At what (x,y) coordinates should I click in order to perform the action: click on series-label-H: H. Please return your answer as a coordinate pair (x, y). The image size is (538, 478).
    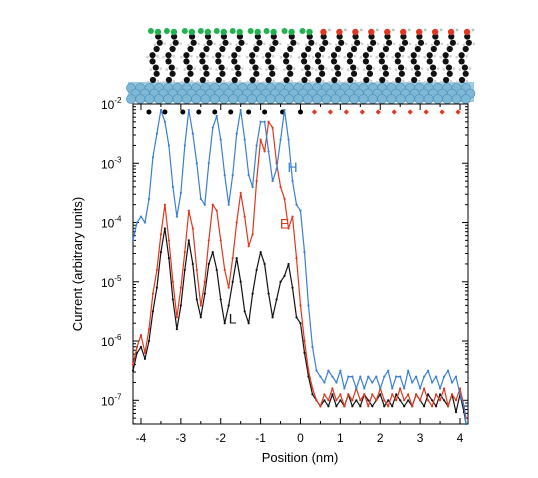
    Looking at the image, I should click on (292, 167).